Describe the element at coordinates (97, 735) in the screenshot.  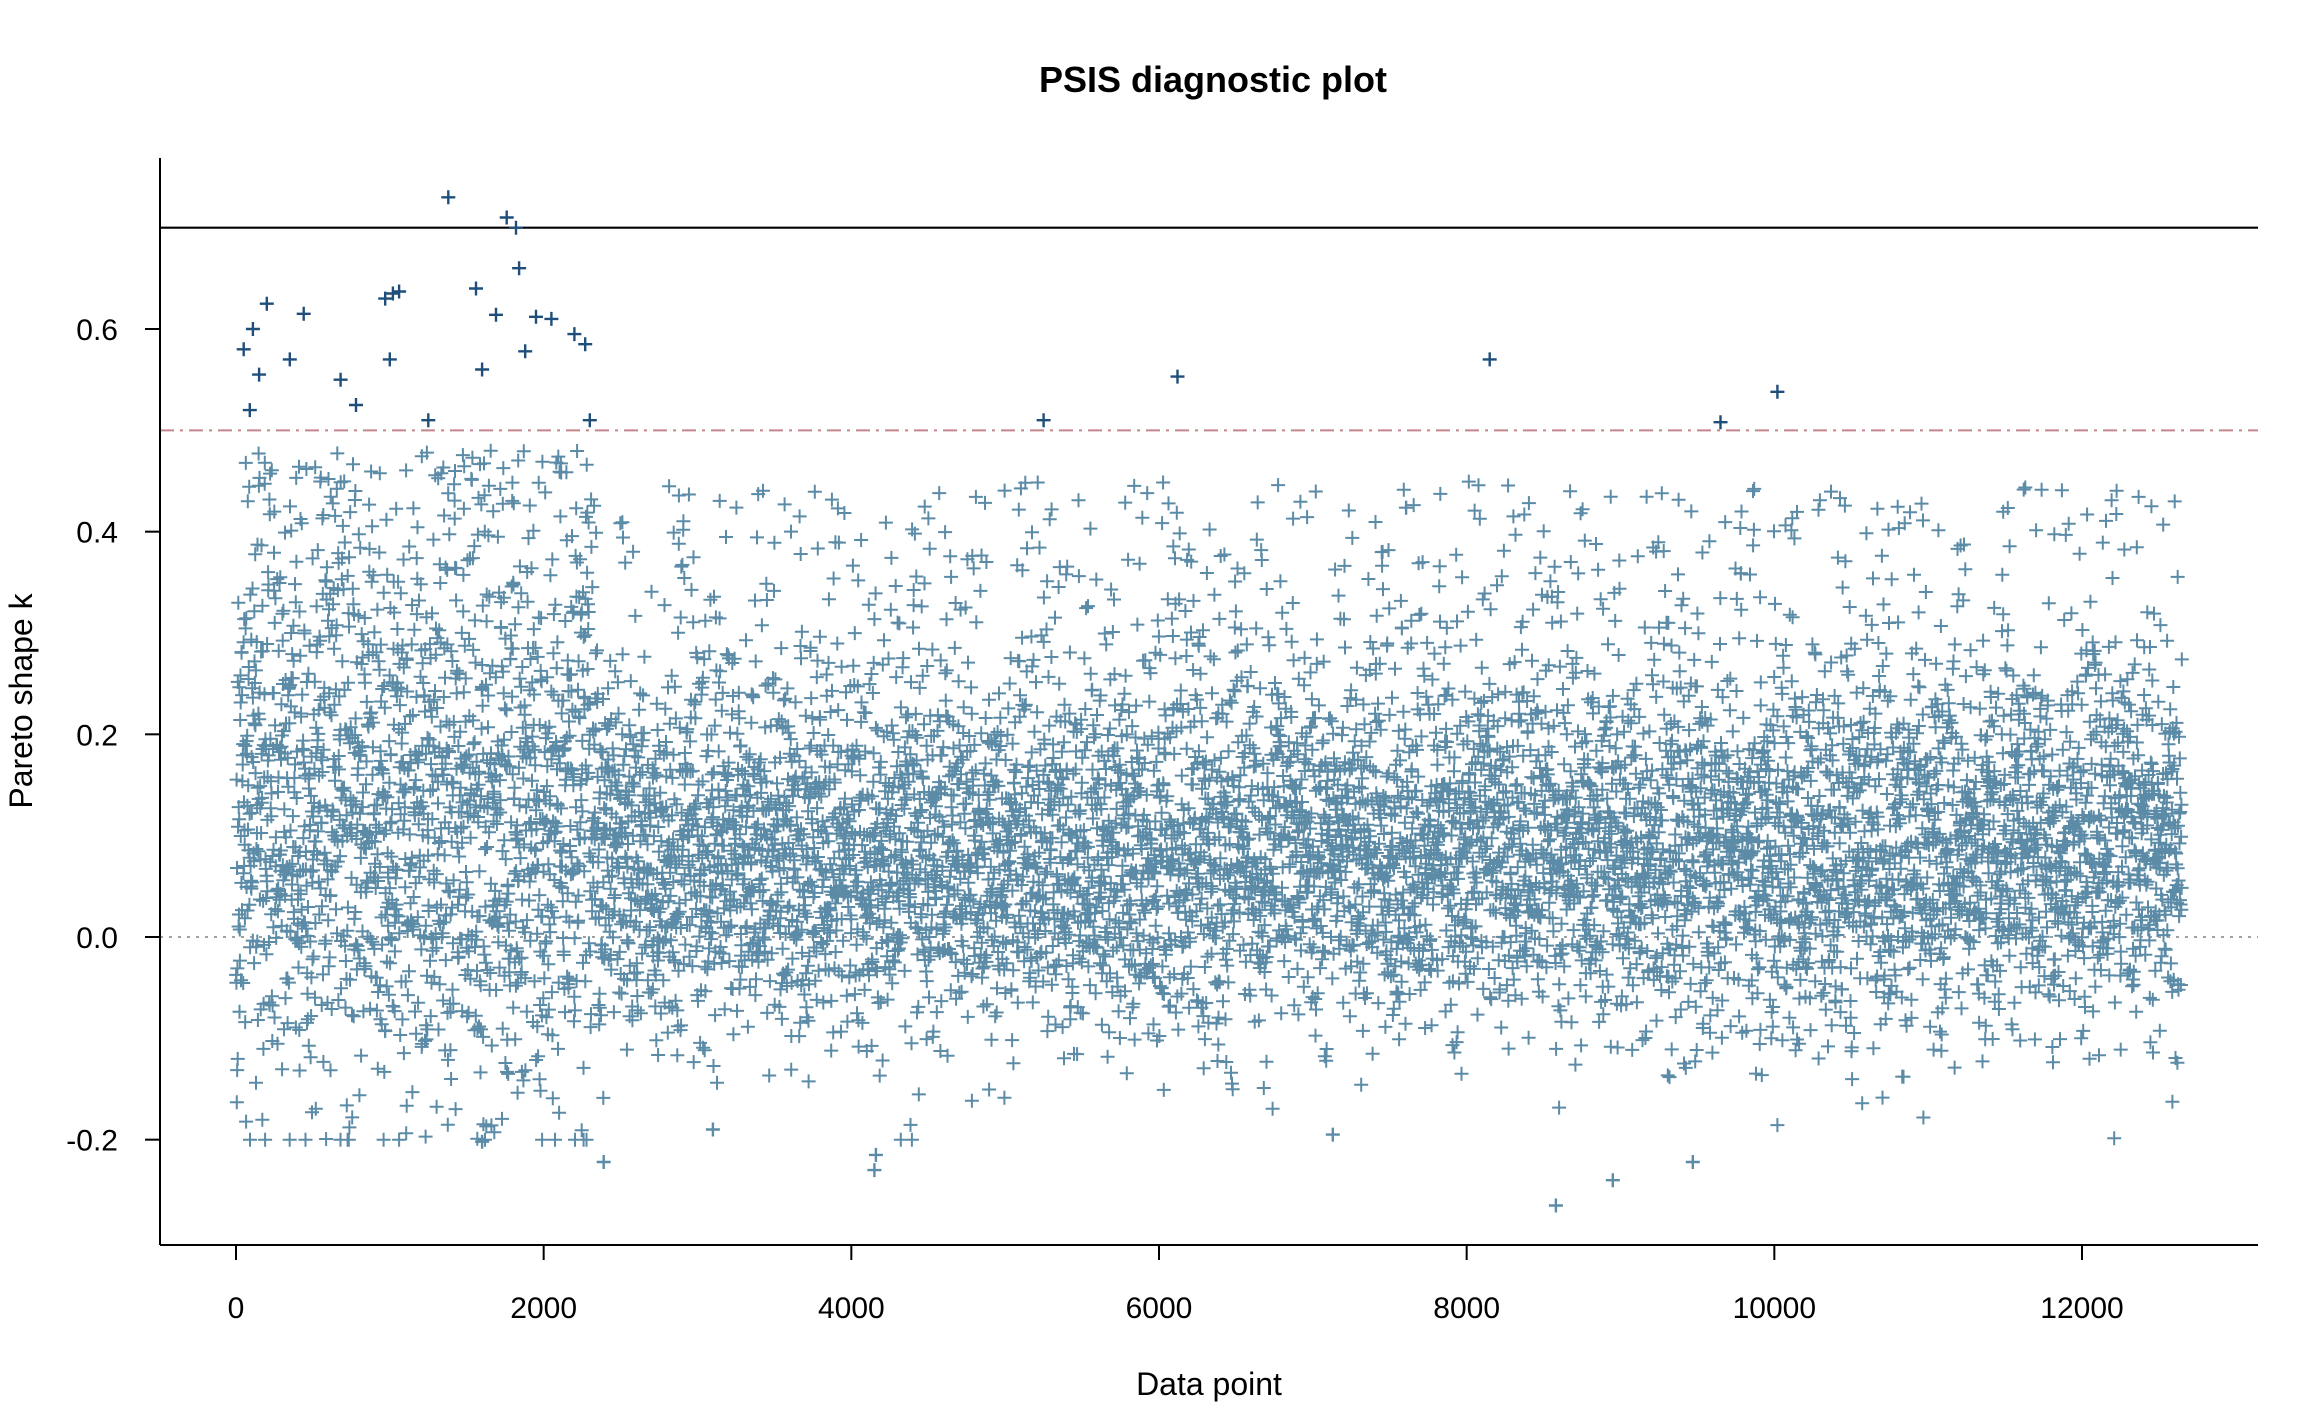
I see `y-tick-label: 0.2` at that location.